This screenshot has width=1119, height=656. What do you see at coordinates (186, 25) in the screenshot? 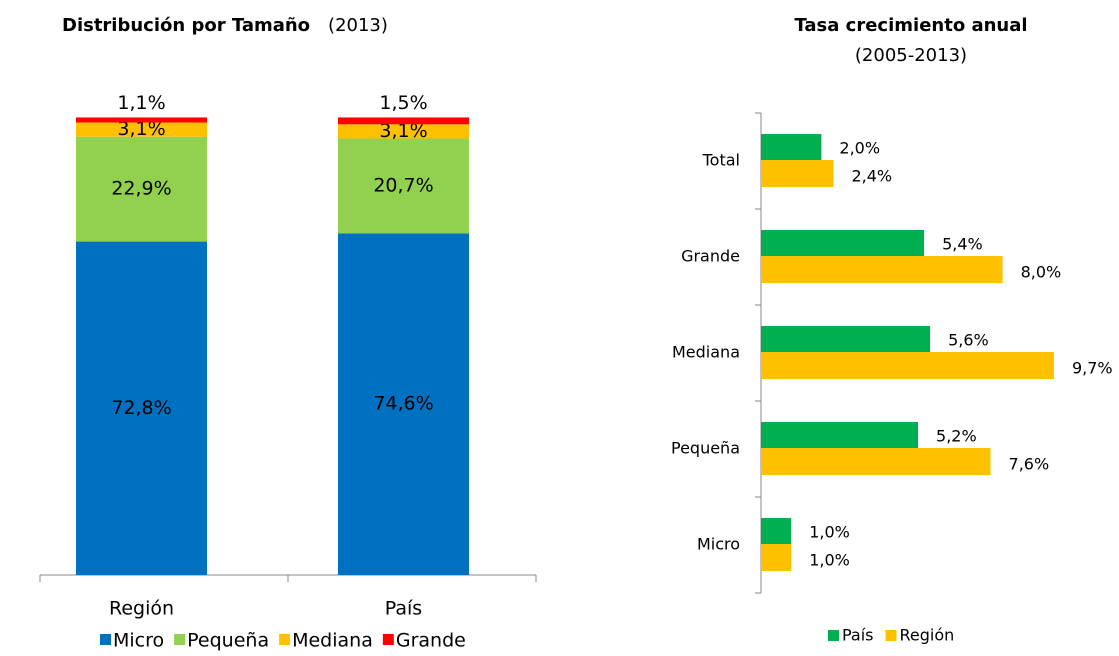
I see `title: Distribución por Tamaño` at bounding box center [186, 25].